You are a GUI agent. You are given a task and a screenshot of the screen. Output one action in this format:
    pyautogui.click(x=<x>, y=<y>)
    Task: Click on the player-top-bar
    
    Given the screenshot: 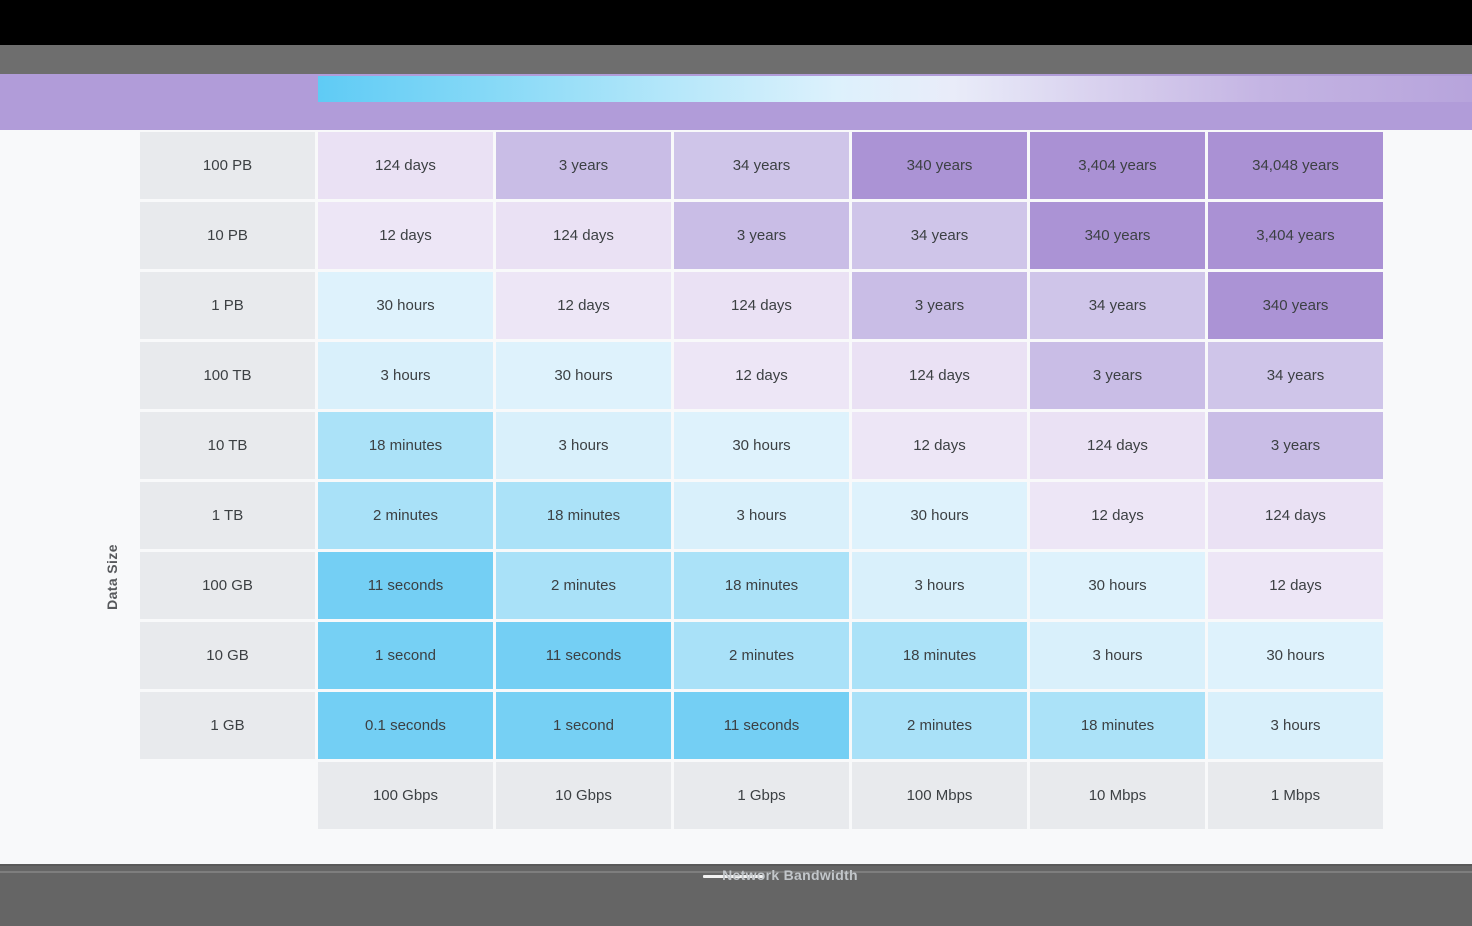 What is the action you would take?
    pyautogui.click(x=736, y=22)
    